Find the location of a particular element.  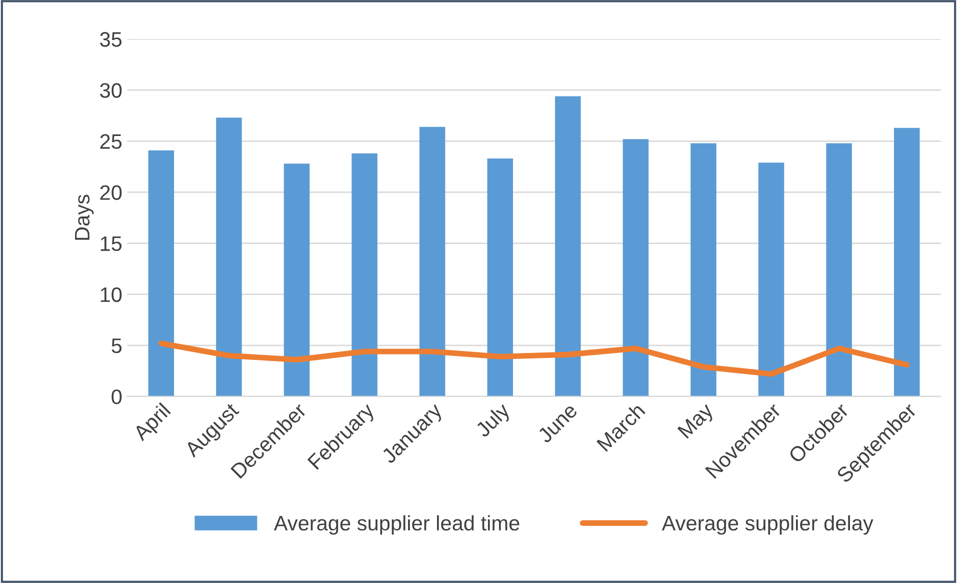

y-tick-label: 35 is located at coordinates (111, 39).